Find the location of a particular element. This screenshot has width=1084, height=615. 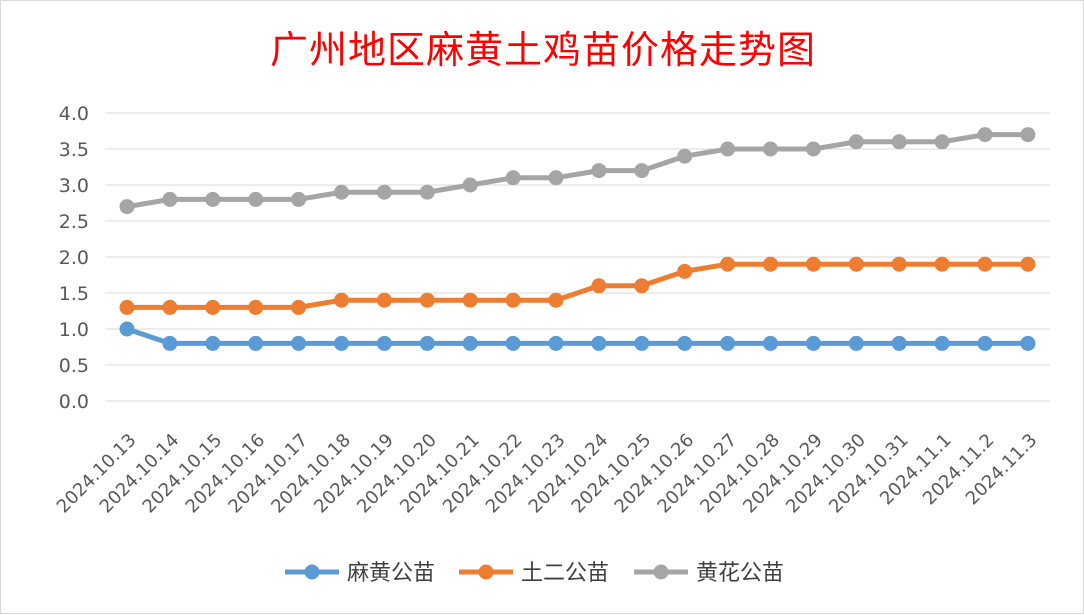

y-tick-label: 3.5 is located at coordinates (74, 150).